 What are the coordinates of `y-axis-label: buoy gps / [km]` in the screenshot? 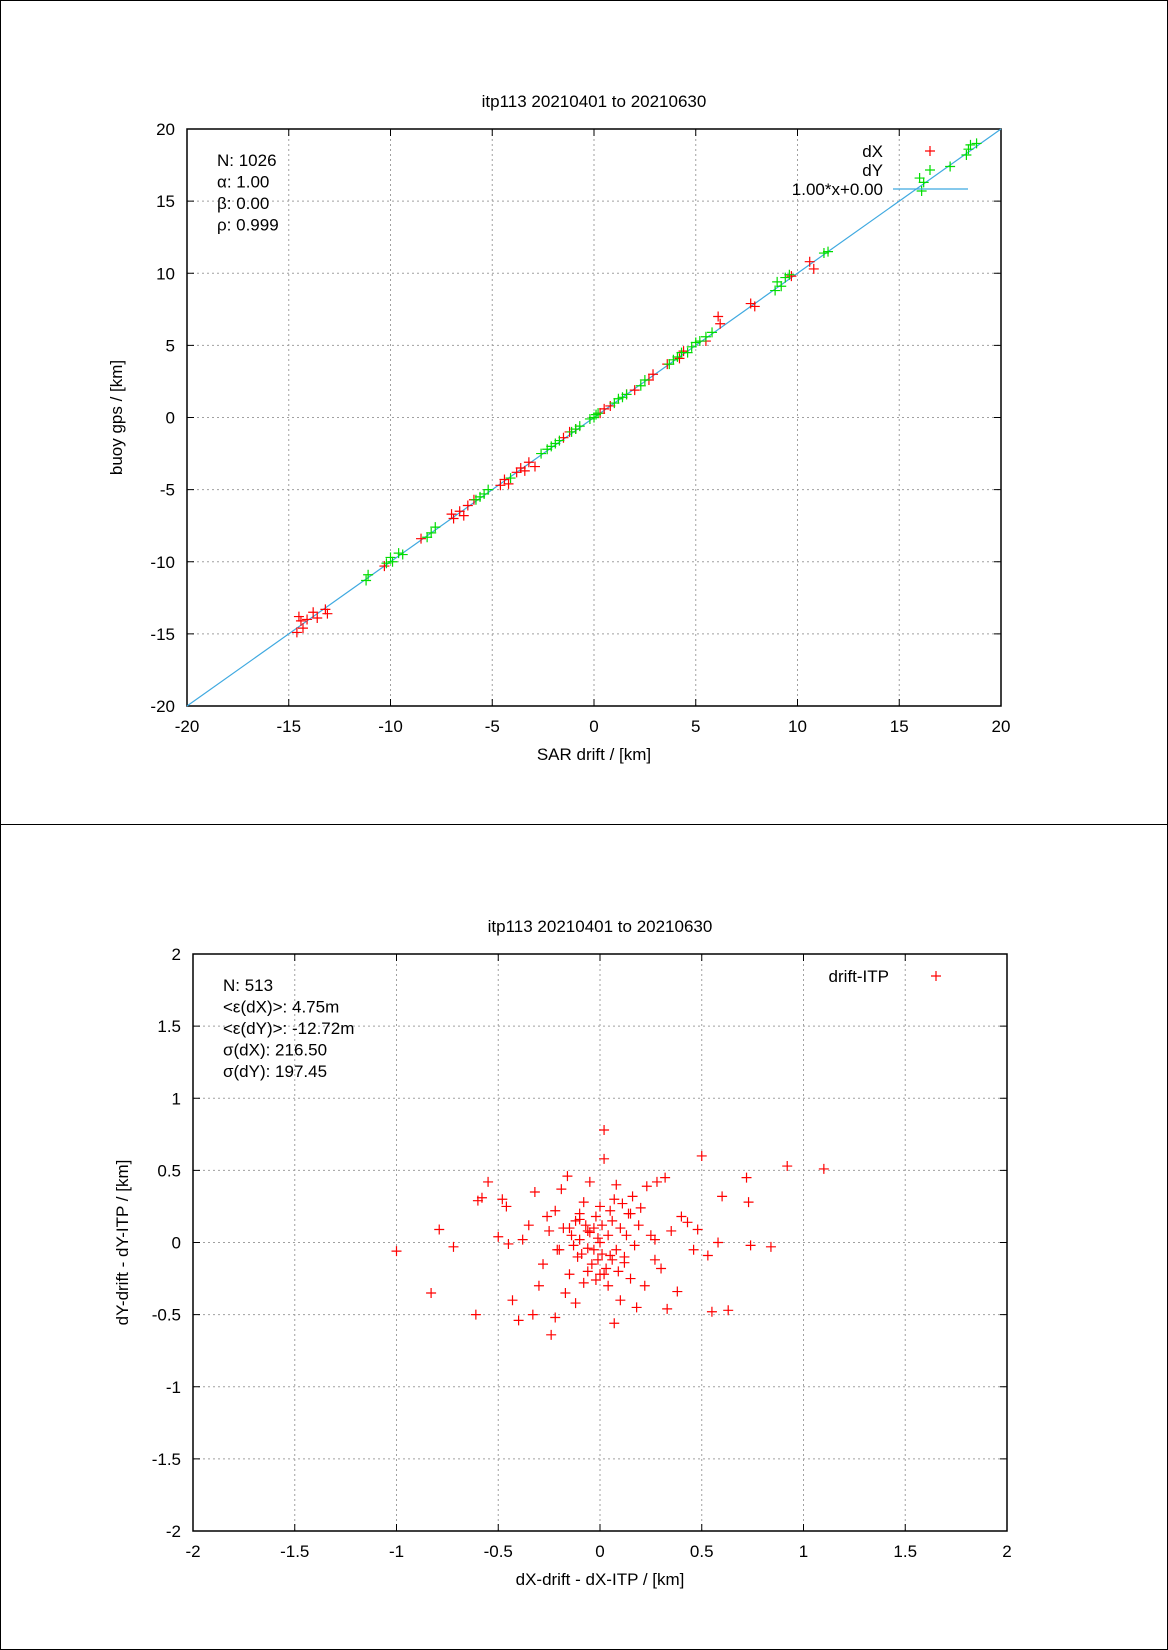 It's located at (116, 417).